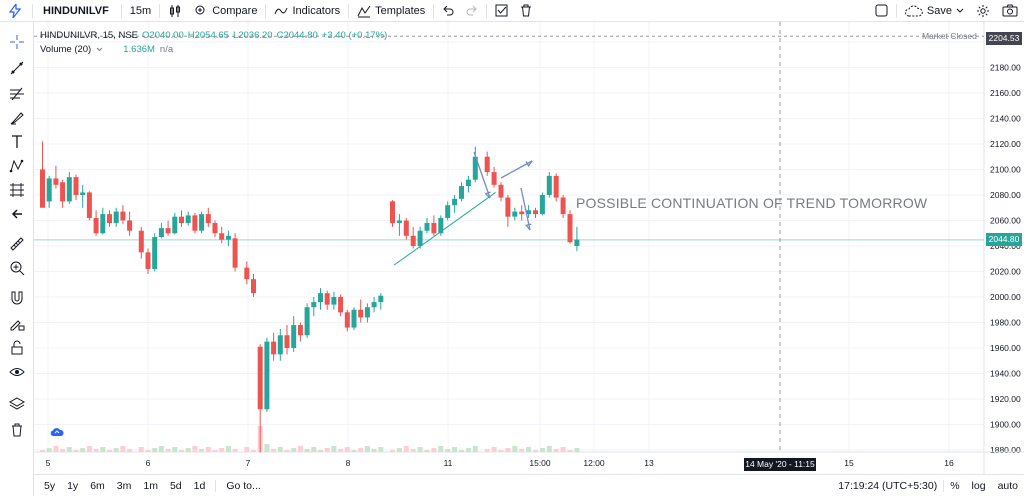 The image size is (1024, 496). I want to click on magnet-tool, so click(17, 298).